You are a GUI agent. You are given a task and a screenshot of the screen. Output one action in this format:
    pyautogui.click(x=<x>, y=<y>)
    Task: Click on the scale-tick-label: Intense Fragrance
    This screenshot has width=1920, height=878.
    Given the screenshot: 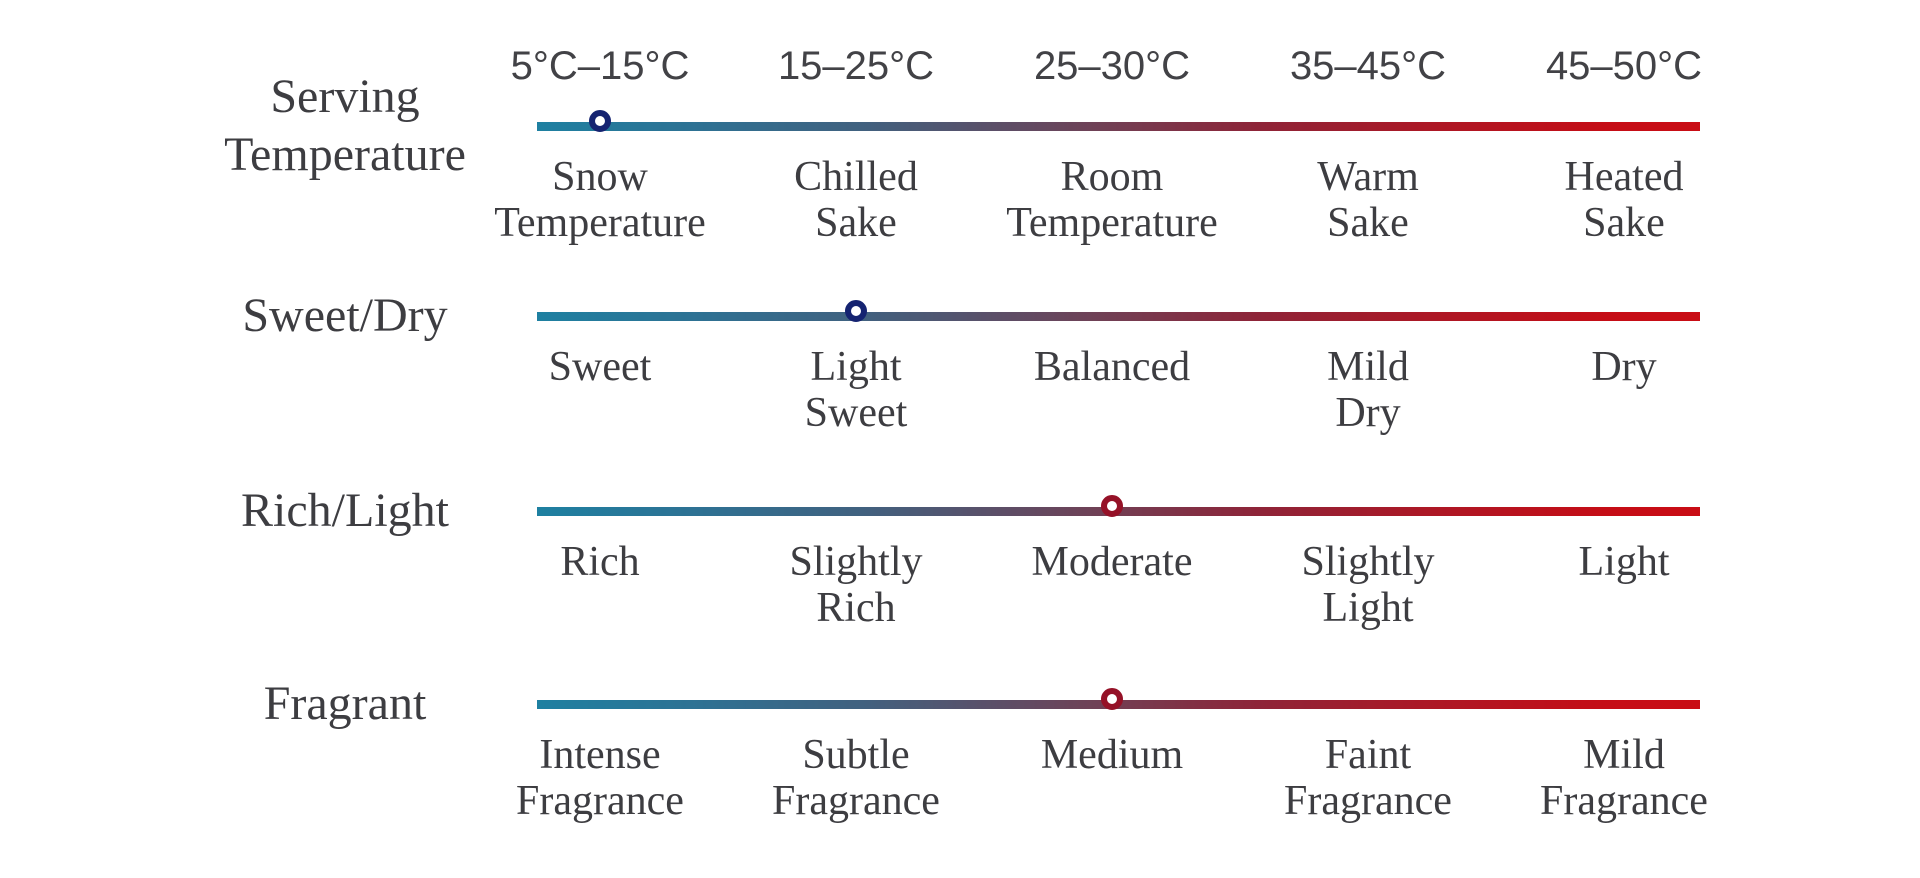 What is the action you would take?
    pyautogui.click(x=600, y=778)
    